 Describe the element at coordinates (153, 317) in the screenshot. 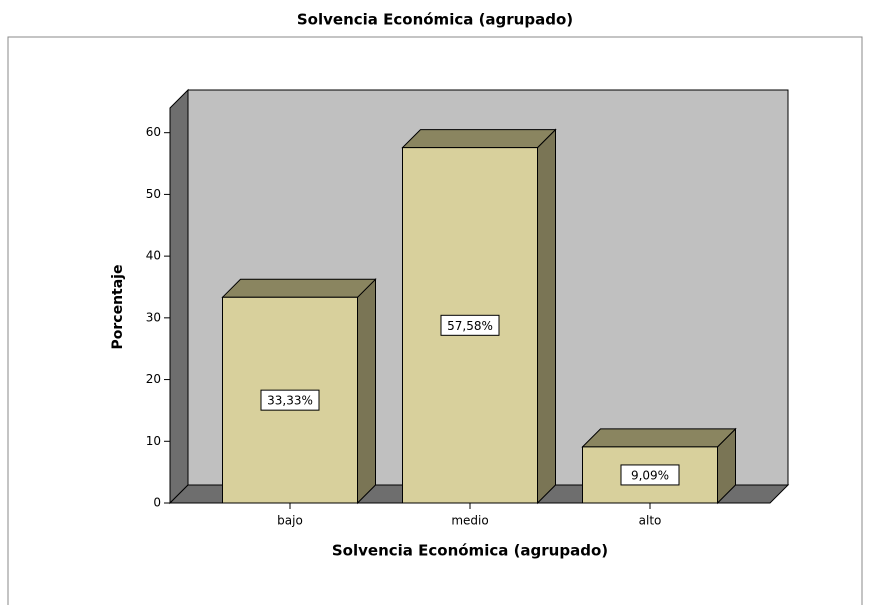

I see `y-tick-label: 30` at that location.